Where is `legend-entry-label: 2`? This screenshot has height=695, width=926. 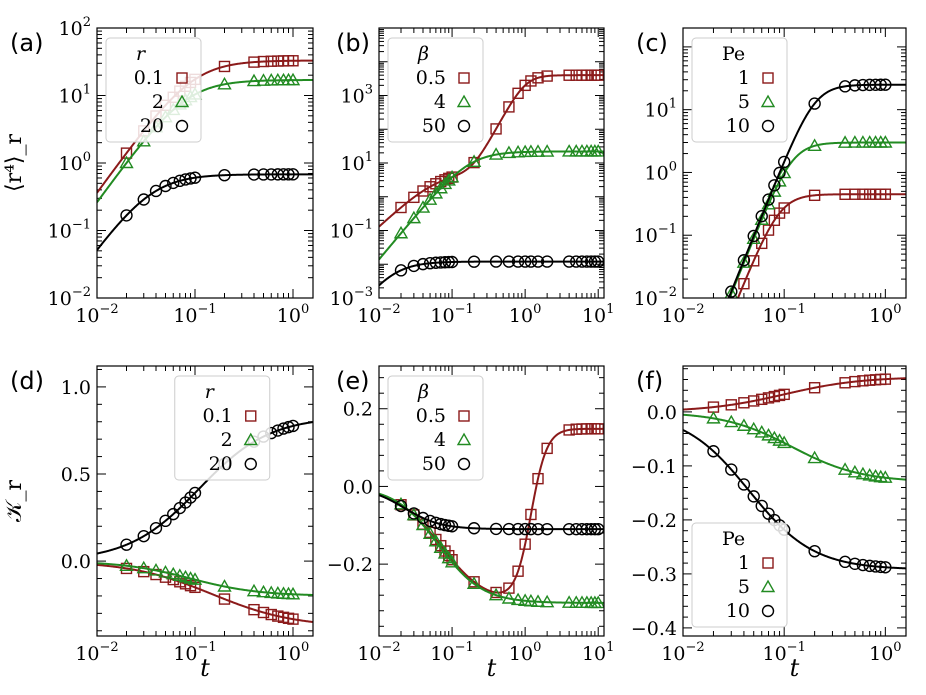
legend-entry-label: 2 is located at coordinates (227, 440).